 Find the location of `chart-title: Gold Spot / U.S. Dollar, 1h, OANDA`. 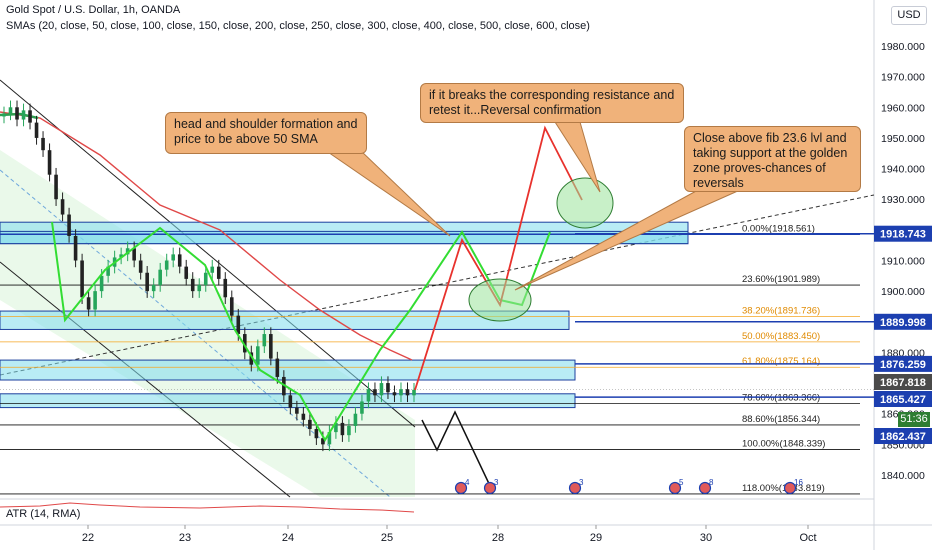

chart-title: Gold Spot / U.S. Dollar, 1h, OANDA is located at coordinates (93, 10).